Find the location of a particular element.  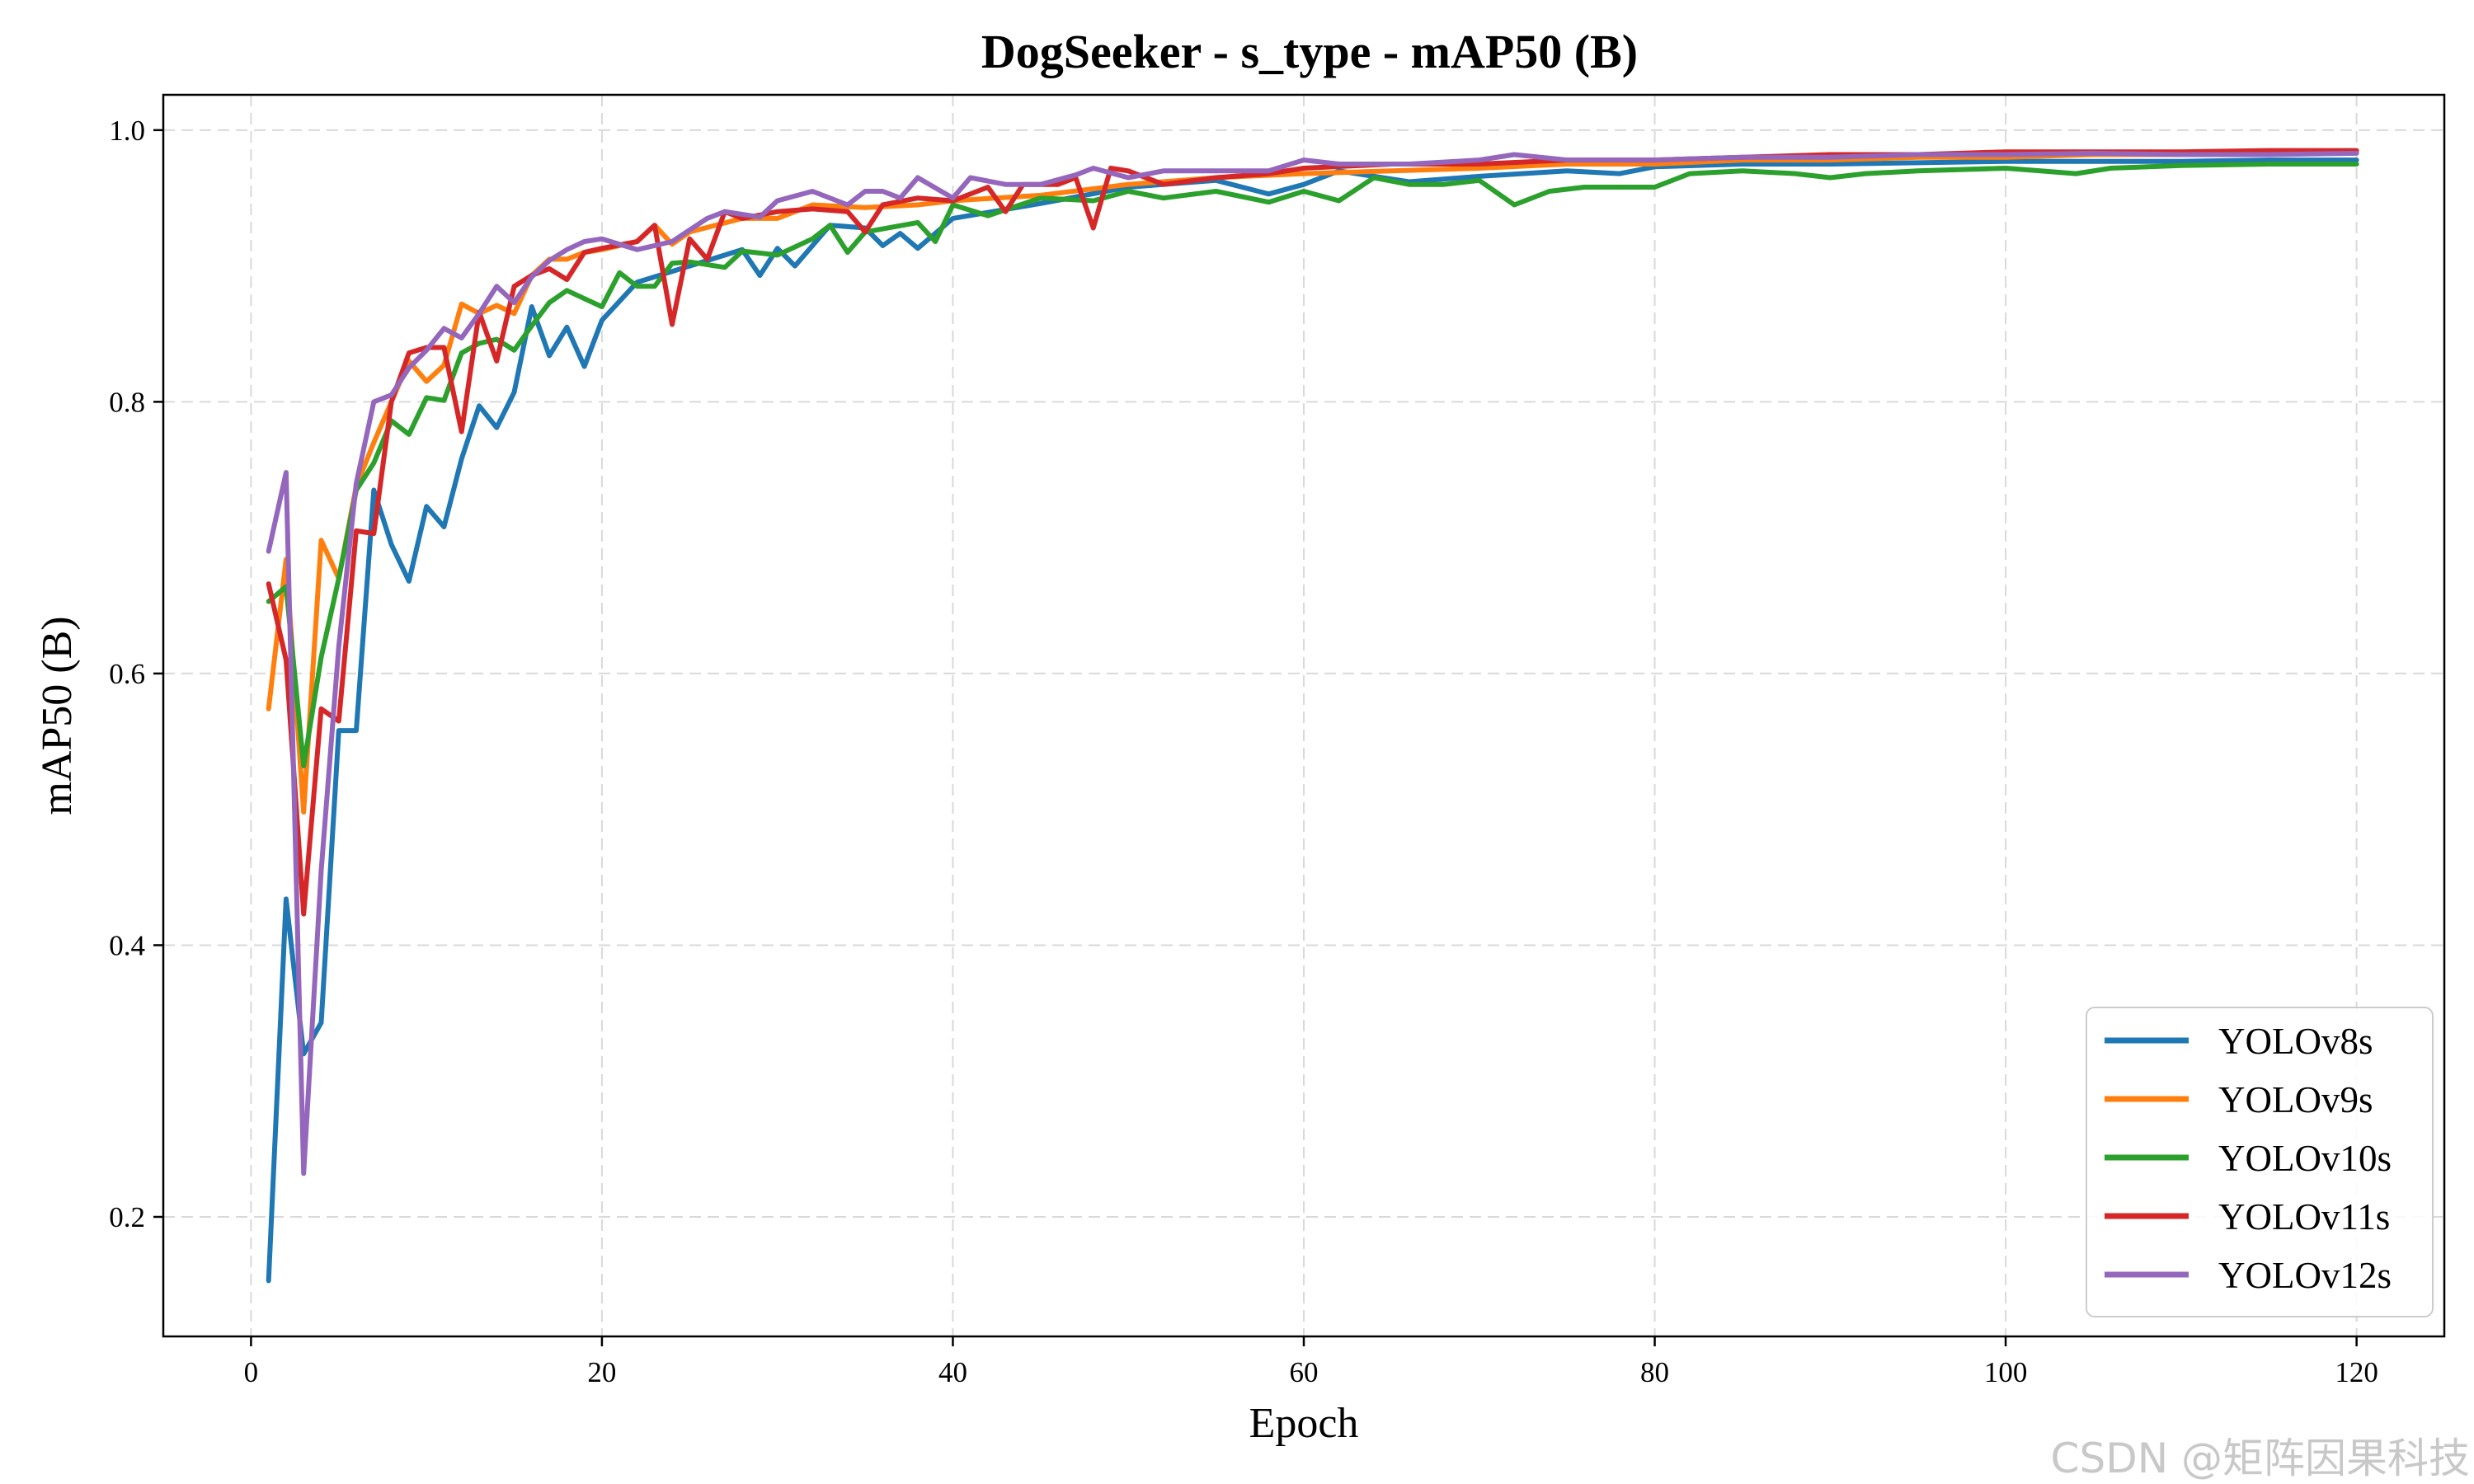

legend-item-yolov11s: YOLOv11s is located at coordinates (2247, 1216).